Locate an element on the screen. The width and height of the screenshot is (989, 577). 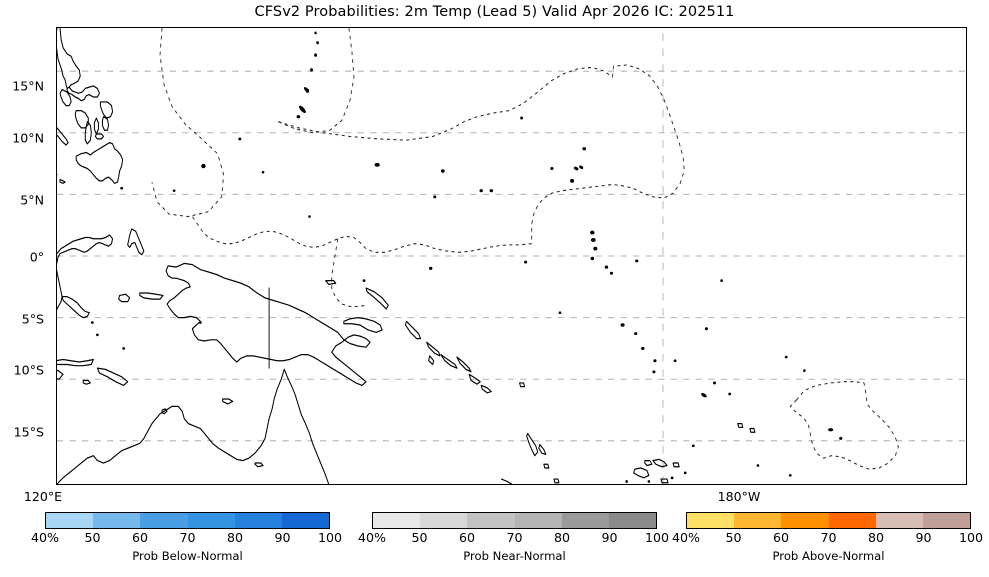
y-tick-0: 0° is located at coordinates (36, 257).